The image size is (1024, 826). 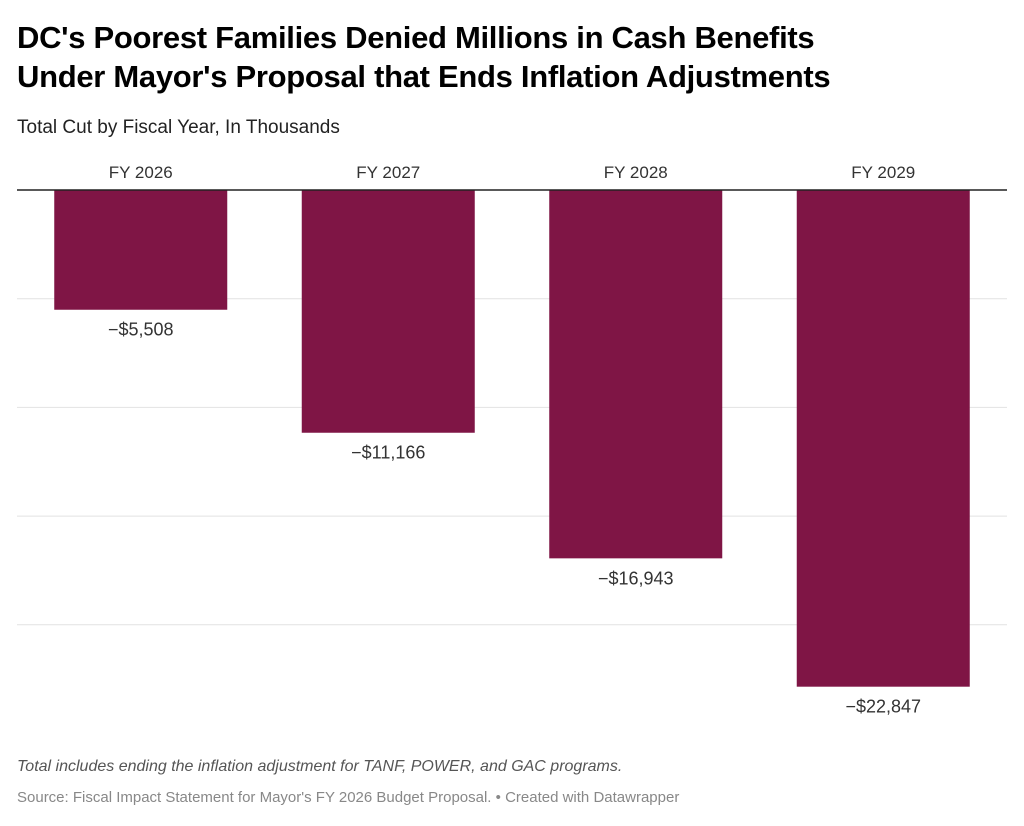 What do you see at coordinates (883, 172) in the screenshot?
I see `category-label: FY 2029` at bounding box center [883, 172].